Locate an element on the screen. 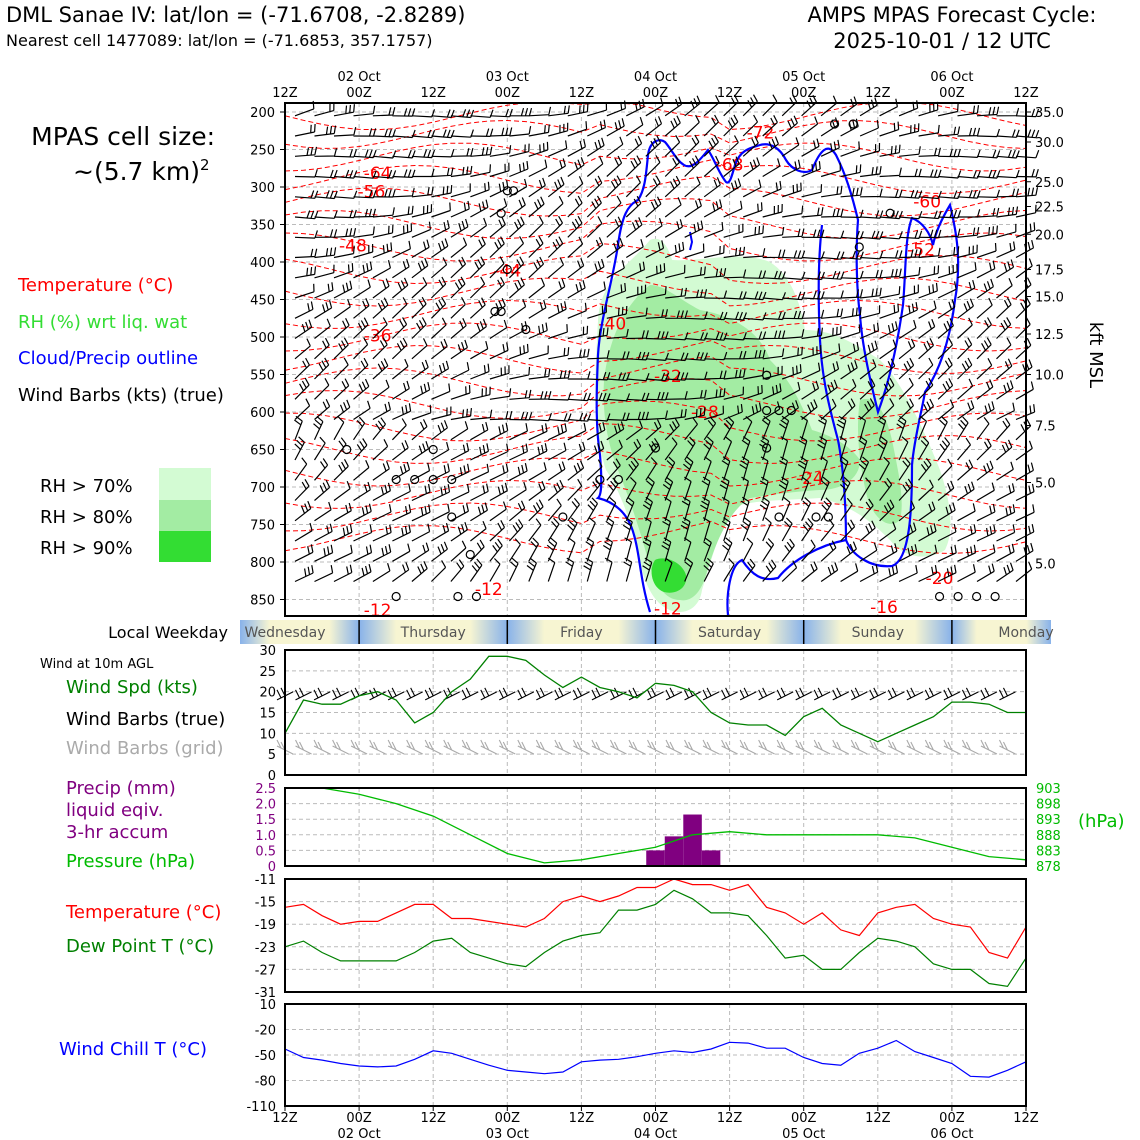  legend-precip-accum: 3-hr accum is located at coordinates (117, 832).